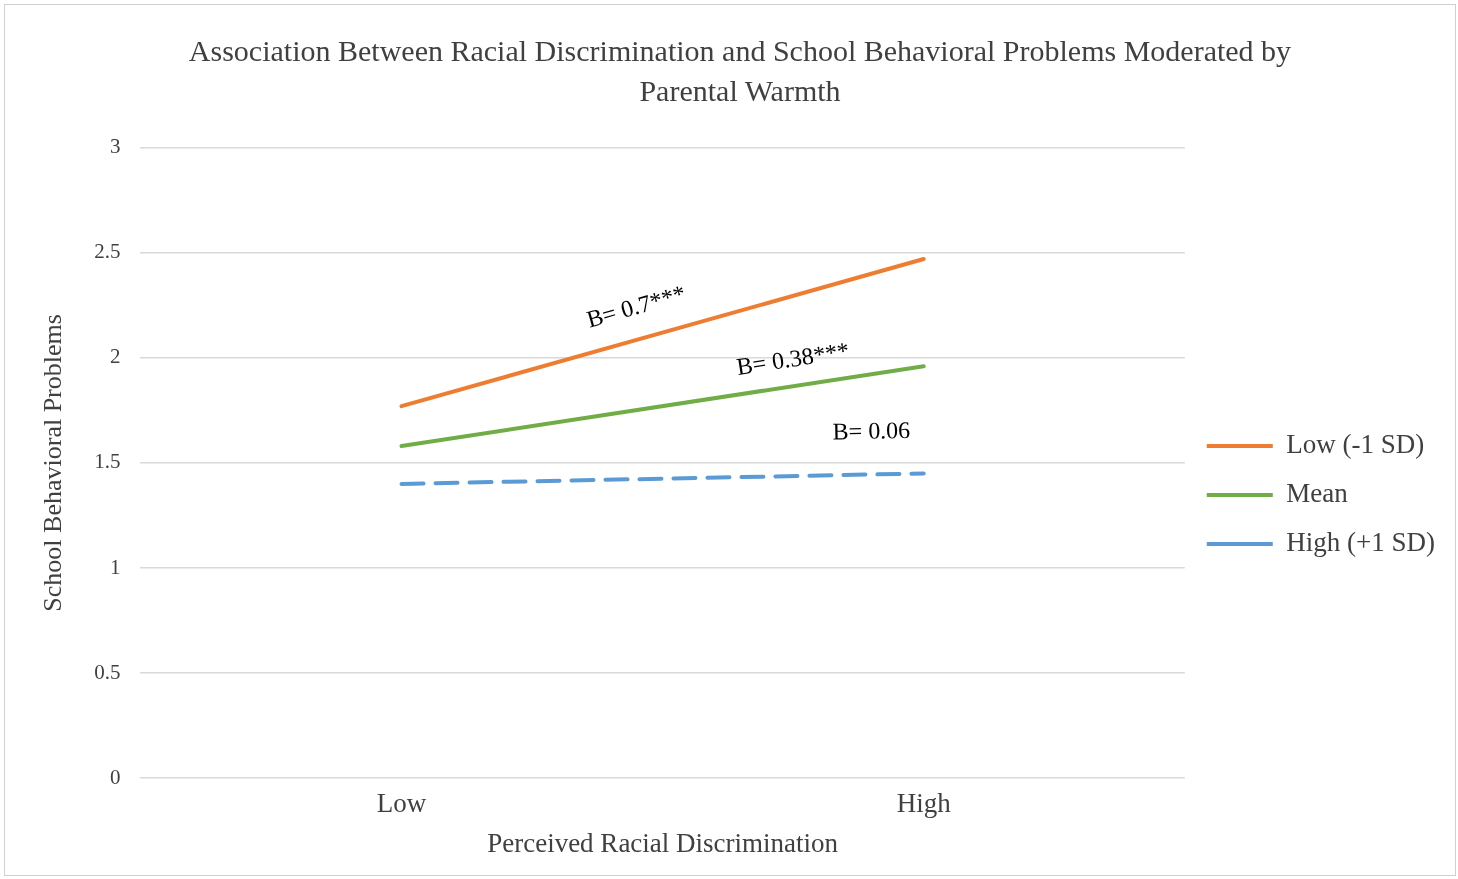  Describe the element at coordinates (636, 306) in the screenshot. I see `annotation: B= 0.7***` at that location.